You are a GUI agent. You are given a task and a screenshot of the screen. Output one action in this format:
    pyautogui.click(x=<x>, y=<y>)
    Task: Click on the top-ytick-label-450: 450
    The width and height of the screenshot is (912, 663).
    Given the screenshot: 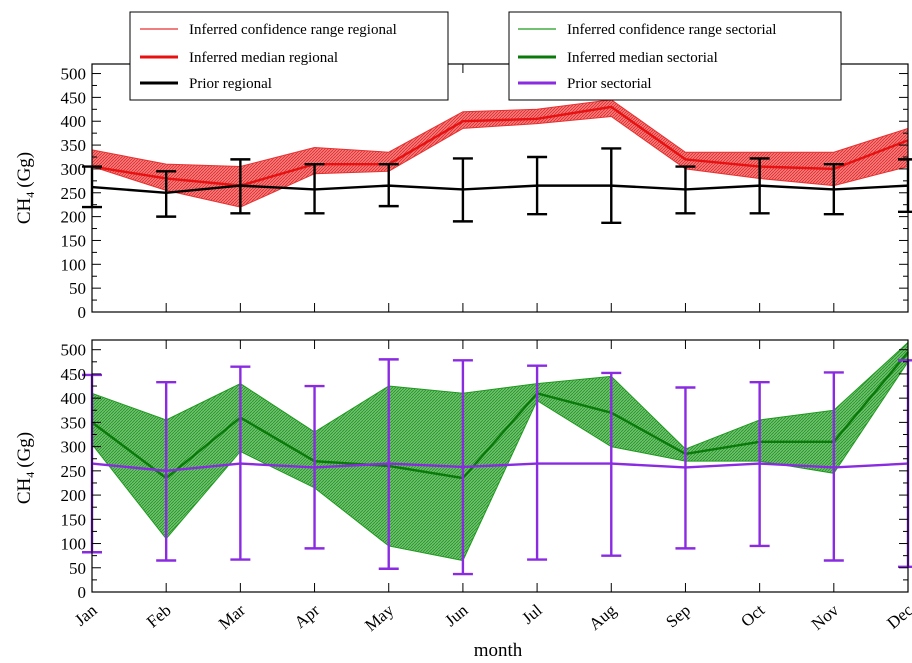 What is the action you would take?
    pyautogui.click(x=74, y=97)
    